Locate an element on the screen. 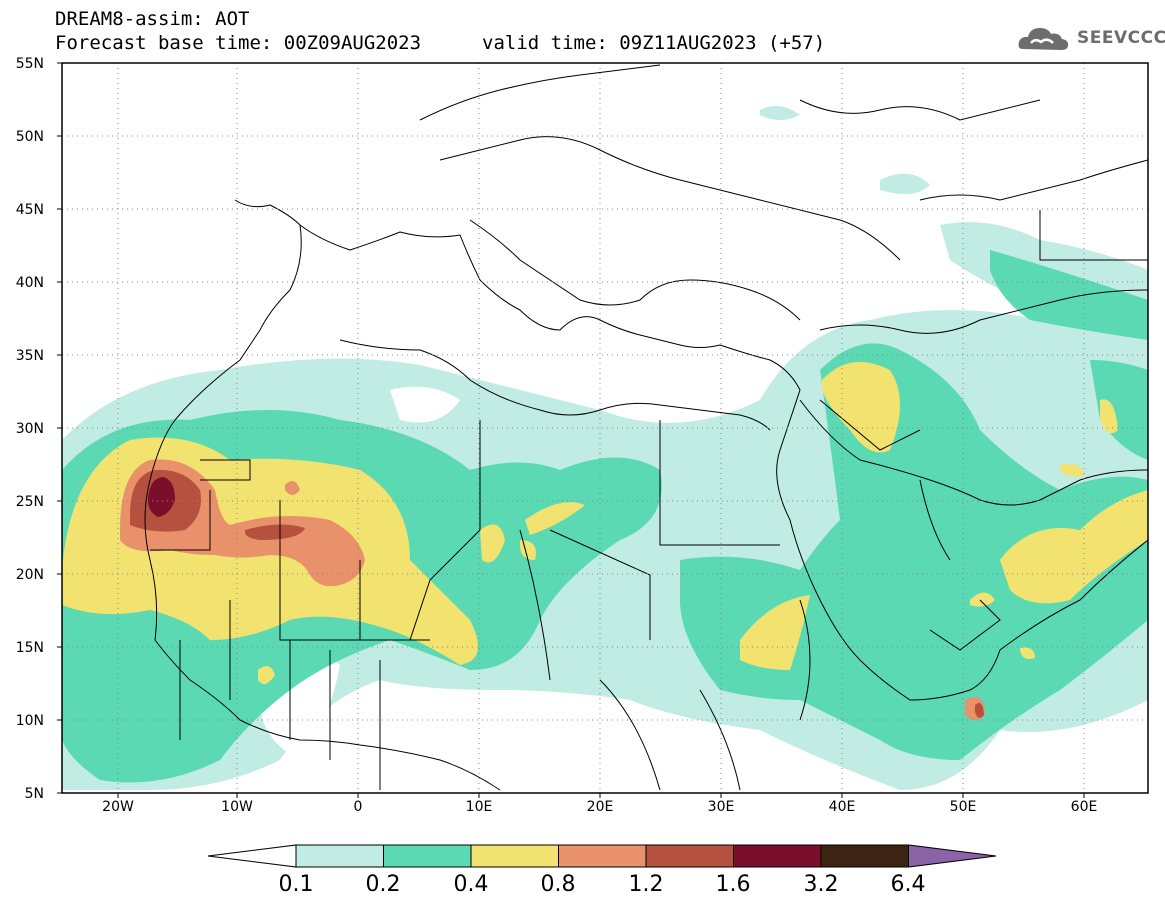  cloud-icon is located at coordinates (1043, 39).